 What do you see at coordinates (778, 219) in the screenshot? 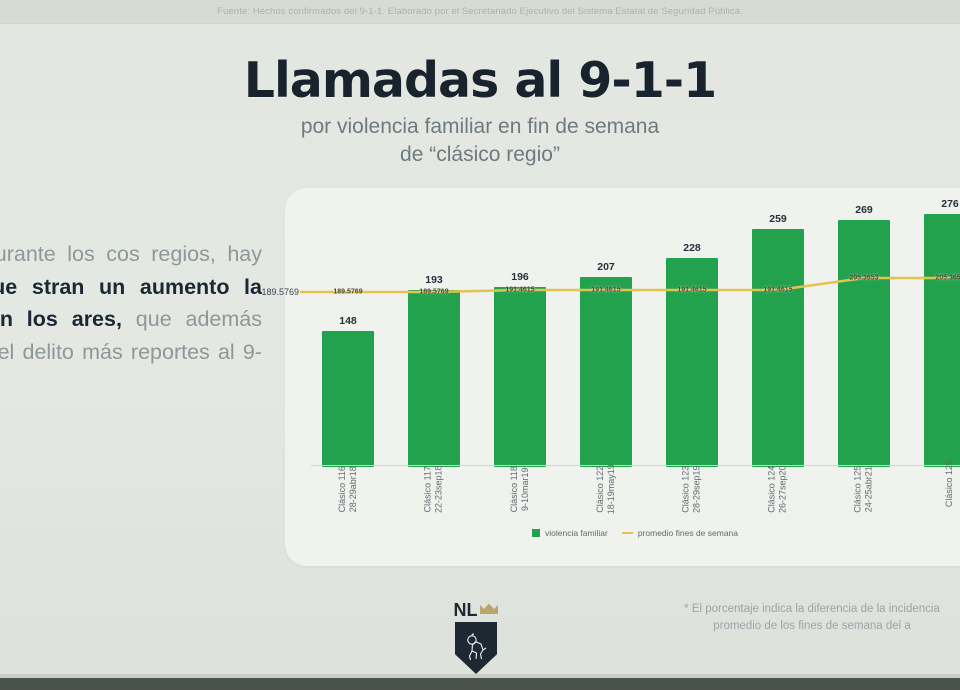
I see `bar-value-label: 259` at bounding box center [778, 219].